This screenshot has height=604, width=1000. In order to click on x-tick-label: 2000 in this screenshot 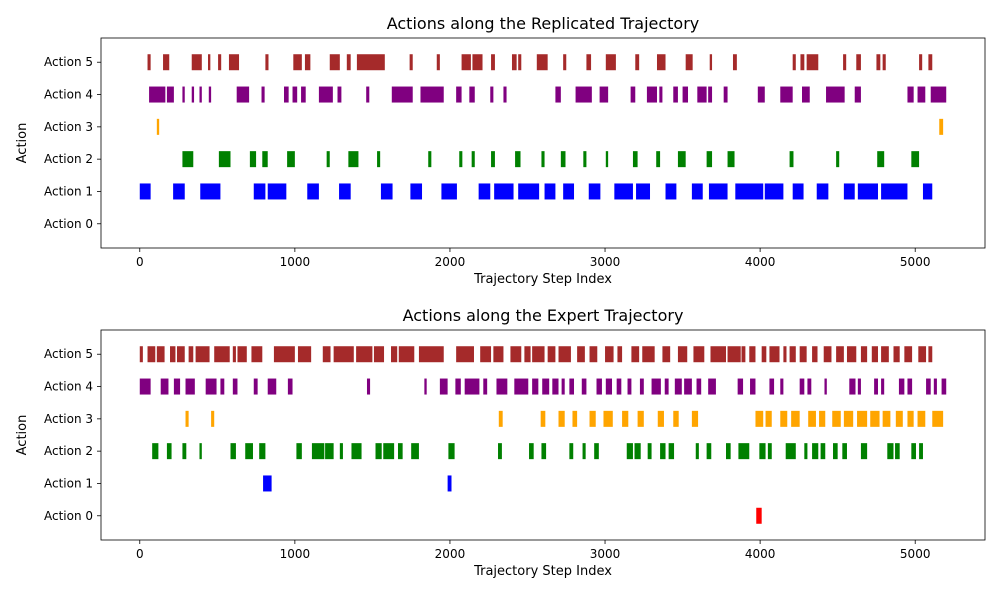, I will do `click(450, 262)`.